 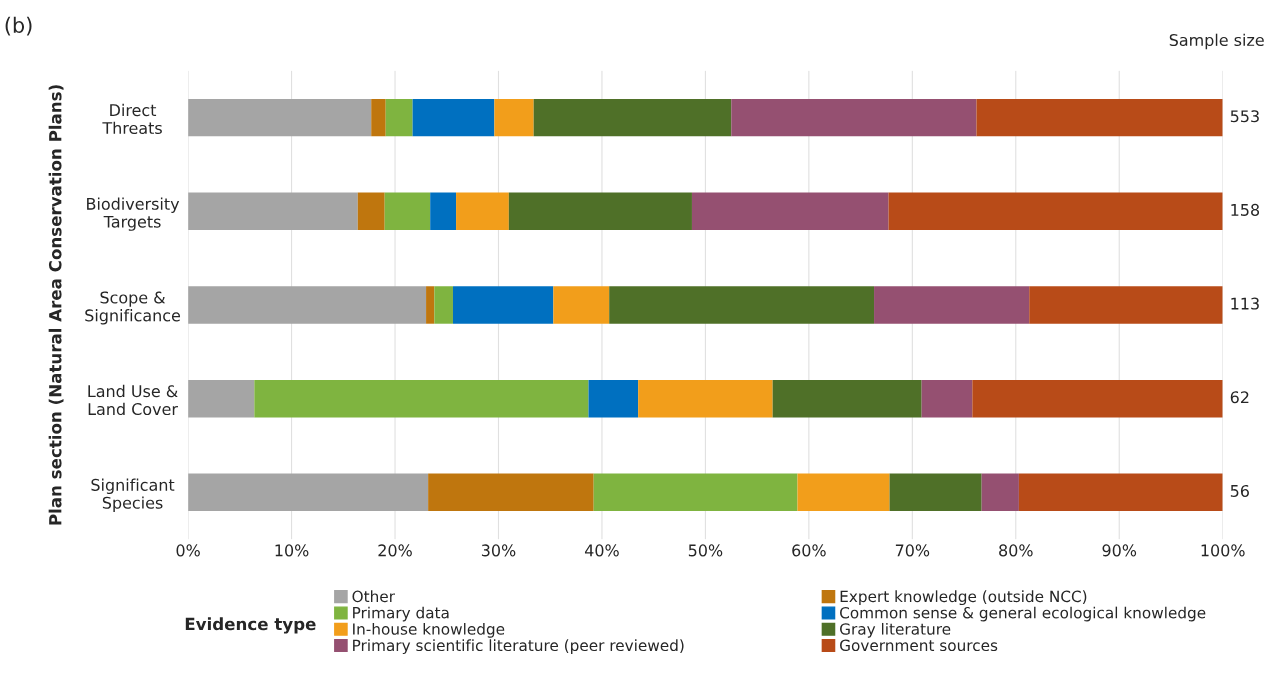 What do you see at coordinates (1016, 550) in the screenshot?
I see `x-tick-label: 80%` at bounding box center [1016, 550].